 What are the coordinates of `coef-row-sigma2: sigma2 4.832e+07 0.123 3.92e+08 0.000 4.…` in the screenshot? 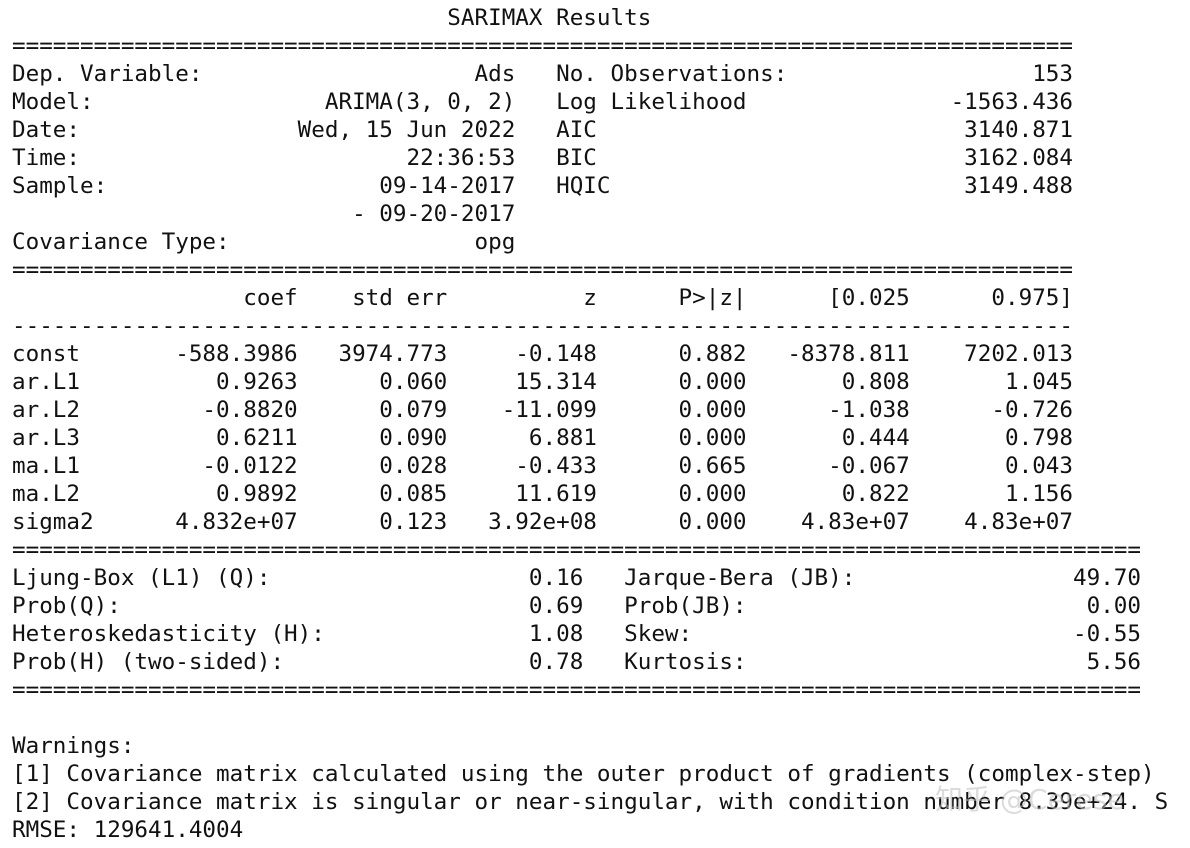 It's located at (543, 522).